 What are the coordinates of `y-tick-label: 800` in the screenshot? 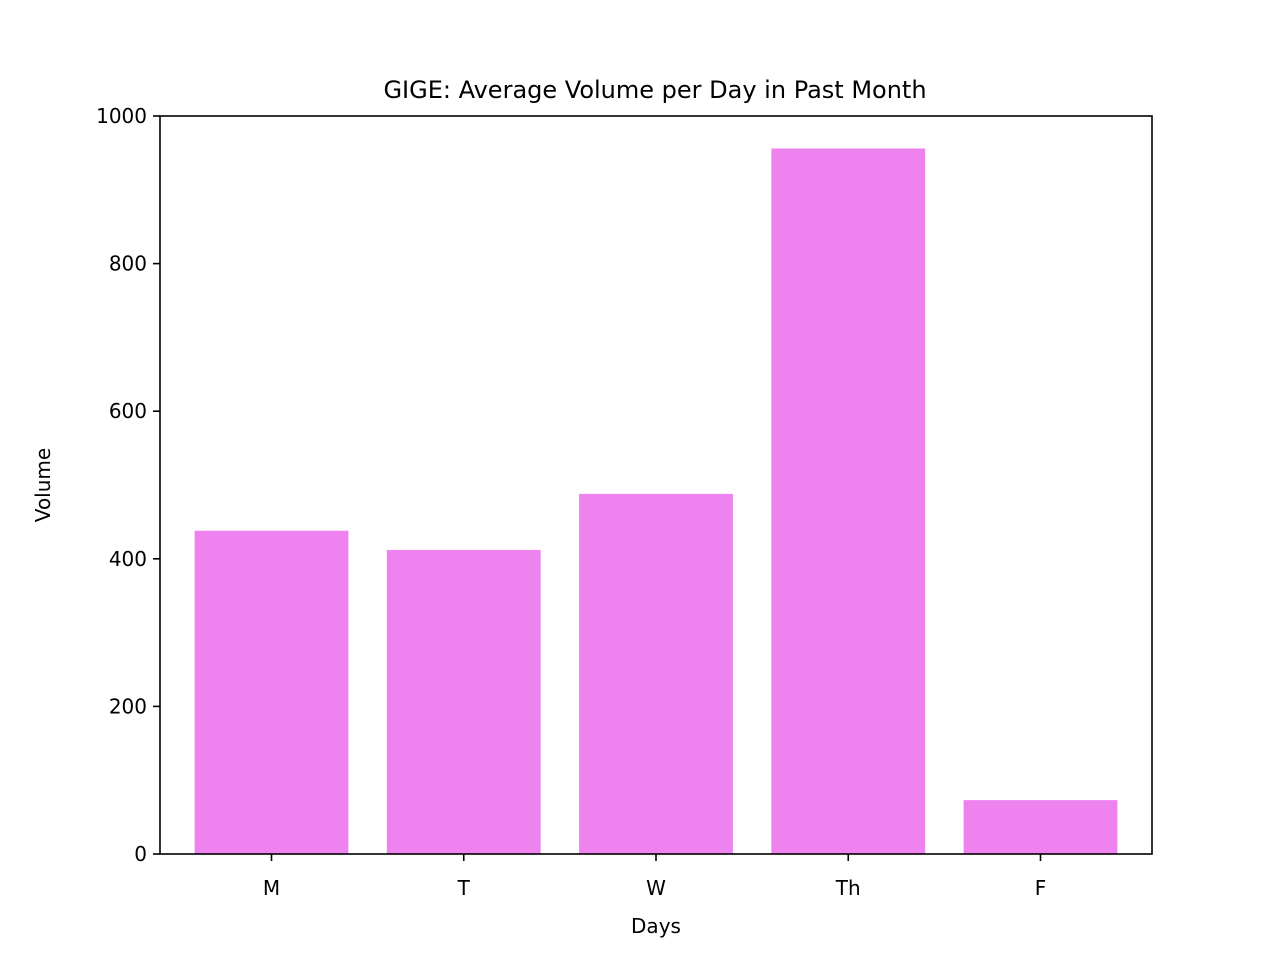 It's located at (128, 264).